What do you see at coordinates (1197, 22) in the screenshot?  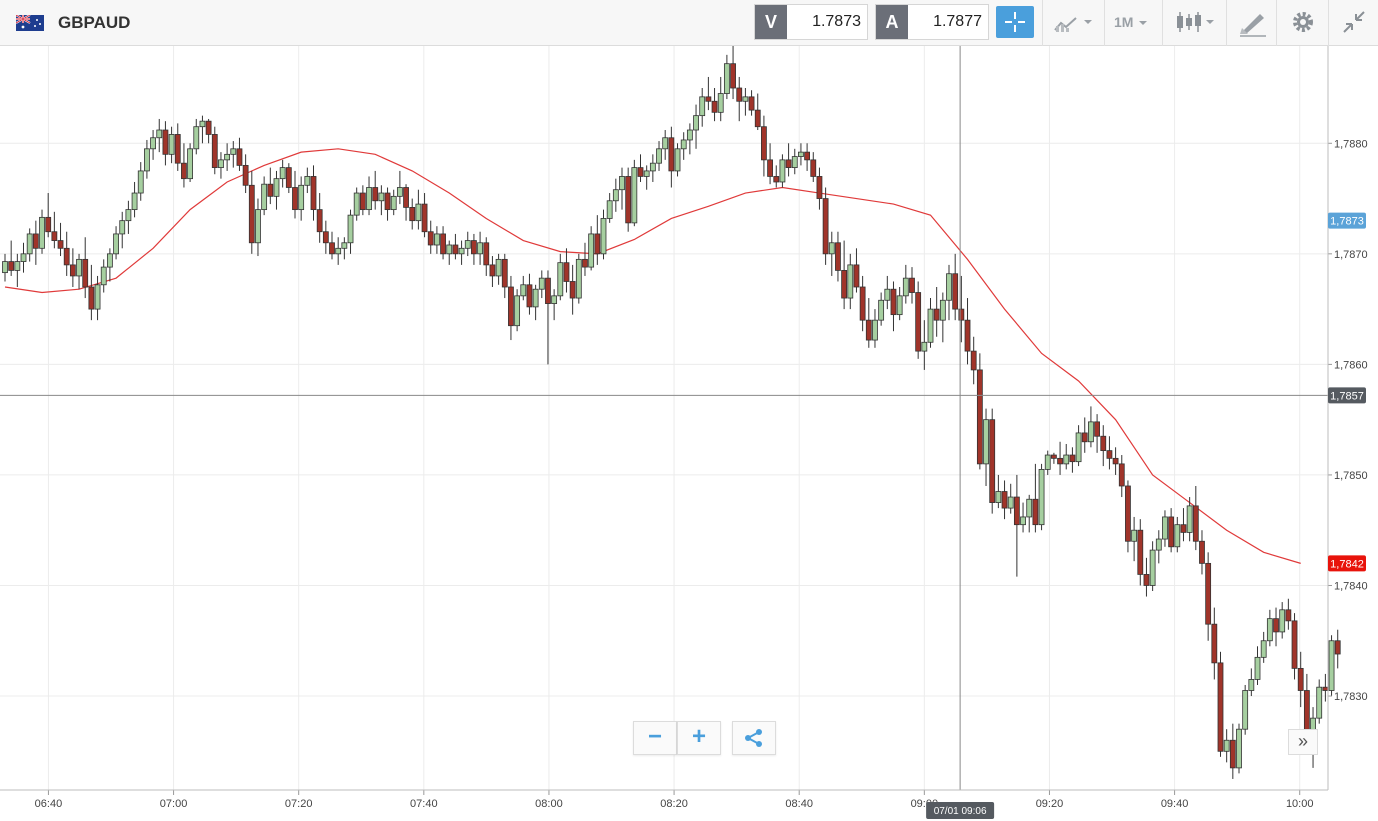 I see `chart-type-button` at bounding box center [1197, 22].